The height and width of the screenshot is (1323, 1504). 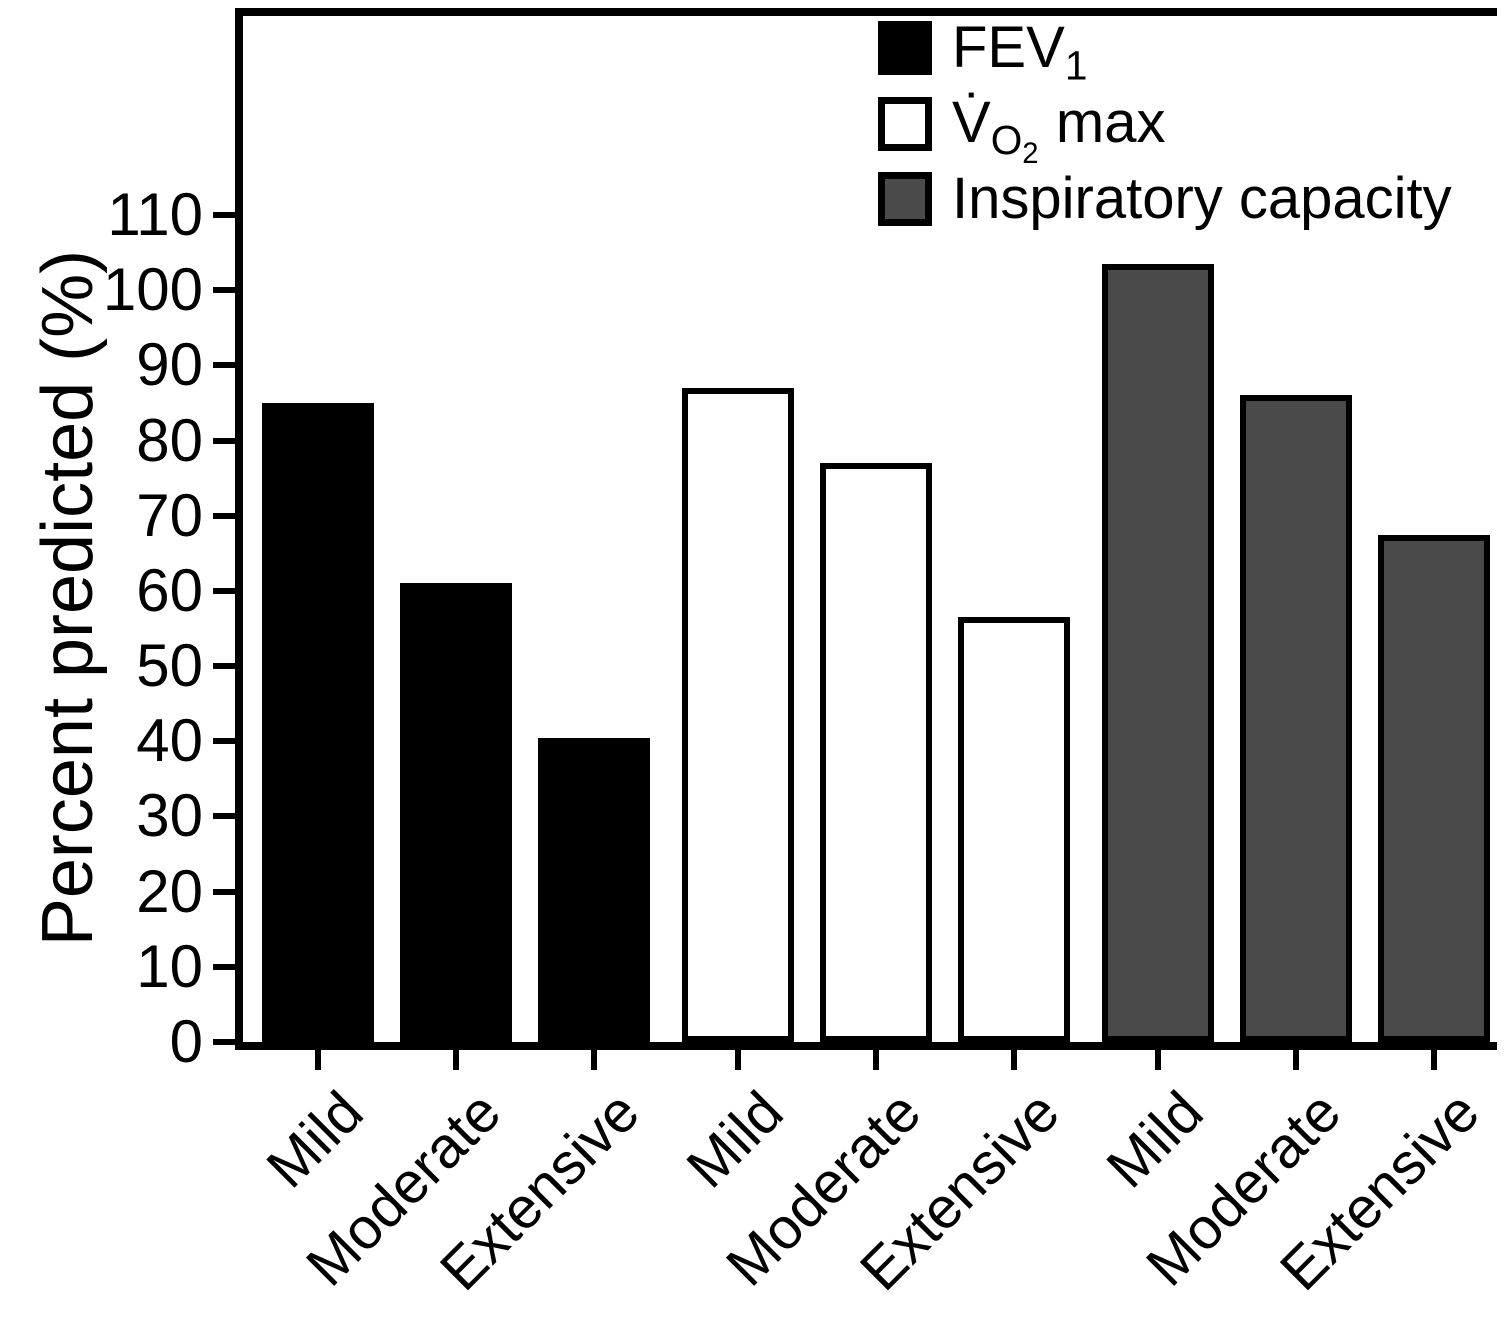 I want to click on bar-vo2-max-extensive, so click(x=1014, y=829).